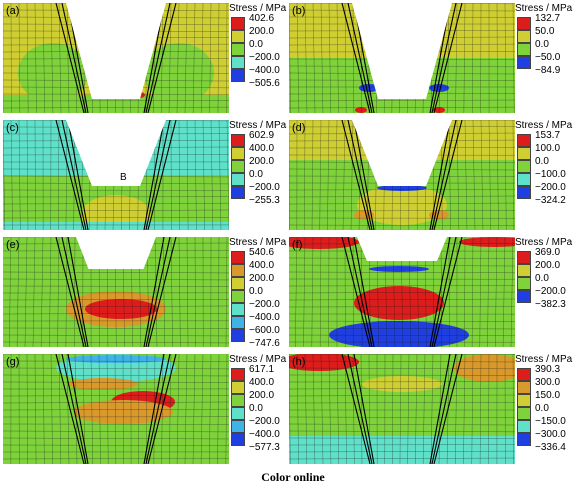 The width and height of the screenshot is (586, 490). What do you see at coordinates (548, 148) in the screenshot?
I see `legend-tick-label: 100.0` at bounding box center [548, 148].